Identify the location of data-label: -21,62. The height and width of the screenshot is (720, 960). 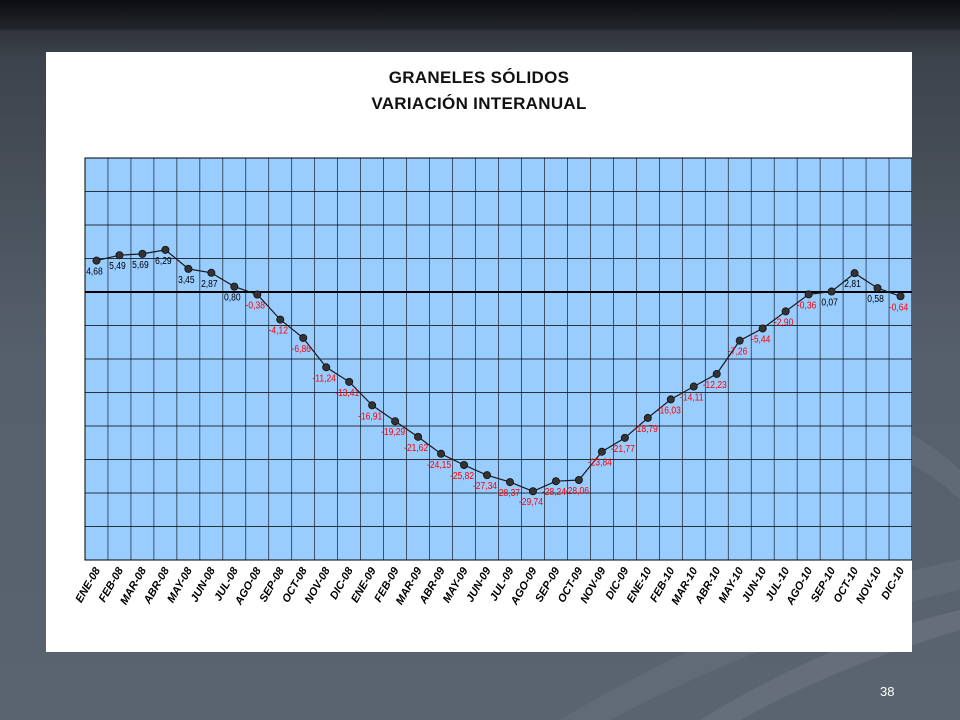
(416, 447).